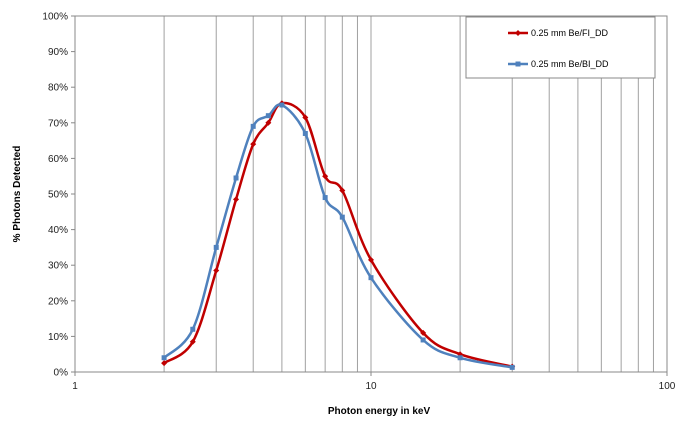 Image resolution: width=690 pixels, height=428 pixels. I want to click on y-tick-label: 70%, so click(58, 123).